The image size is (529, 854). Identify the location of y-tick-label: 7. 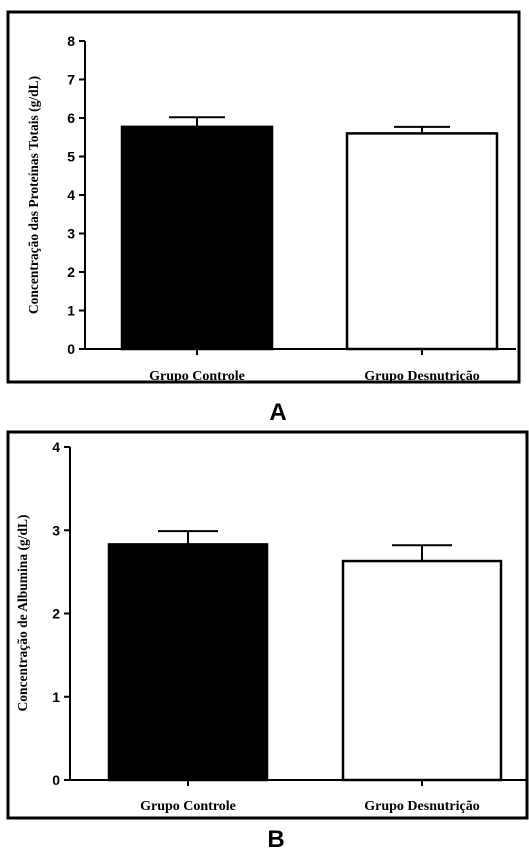
(71, 80).